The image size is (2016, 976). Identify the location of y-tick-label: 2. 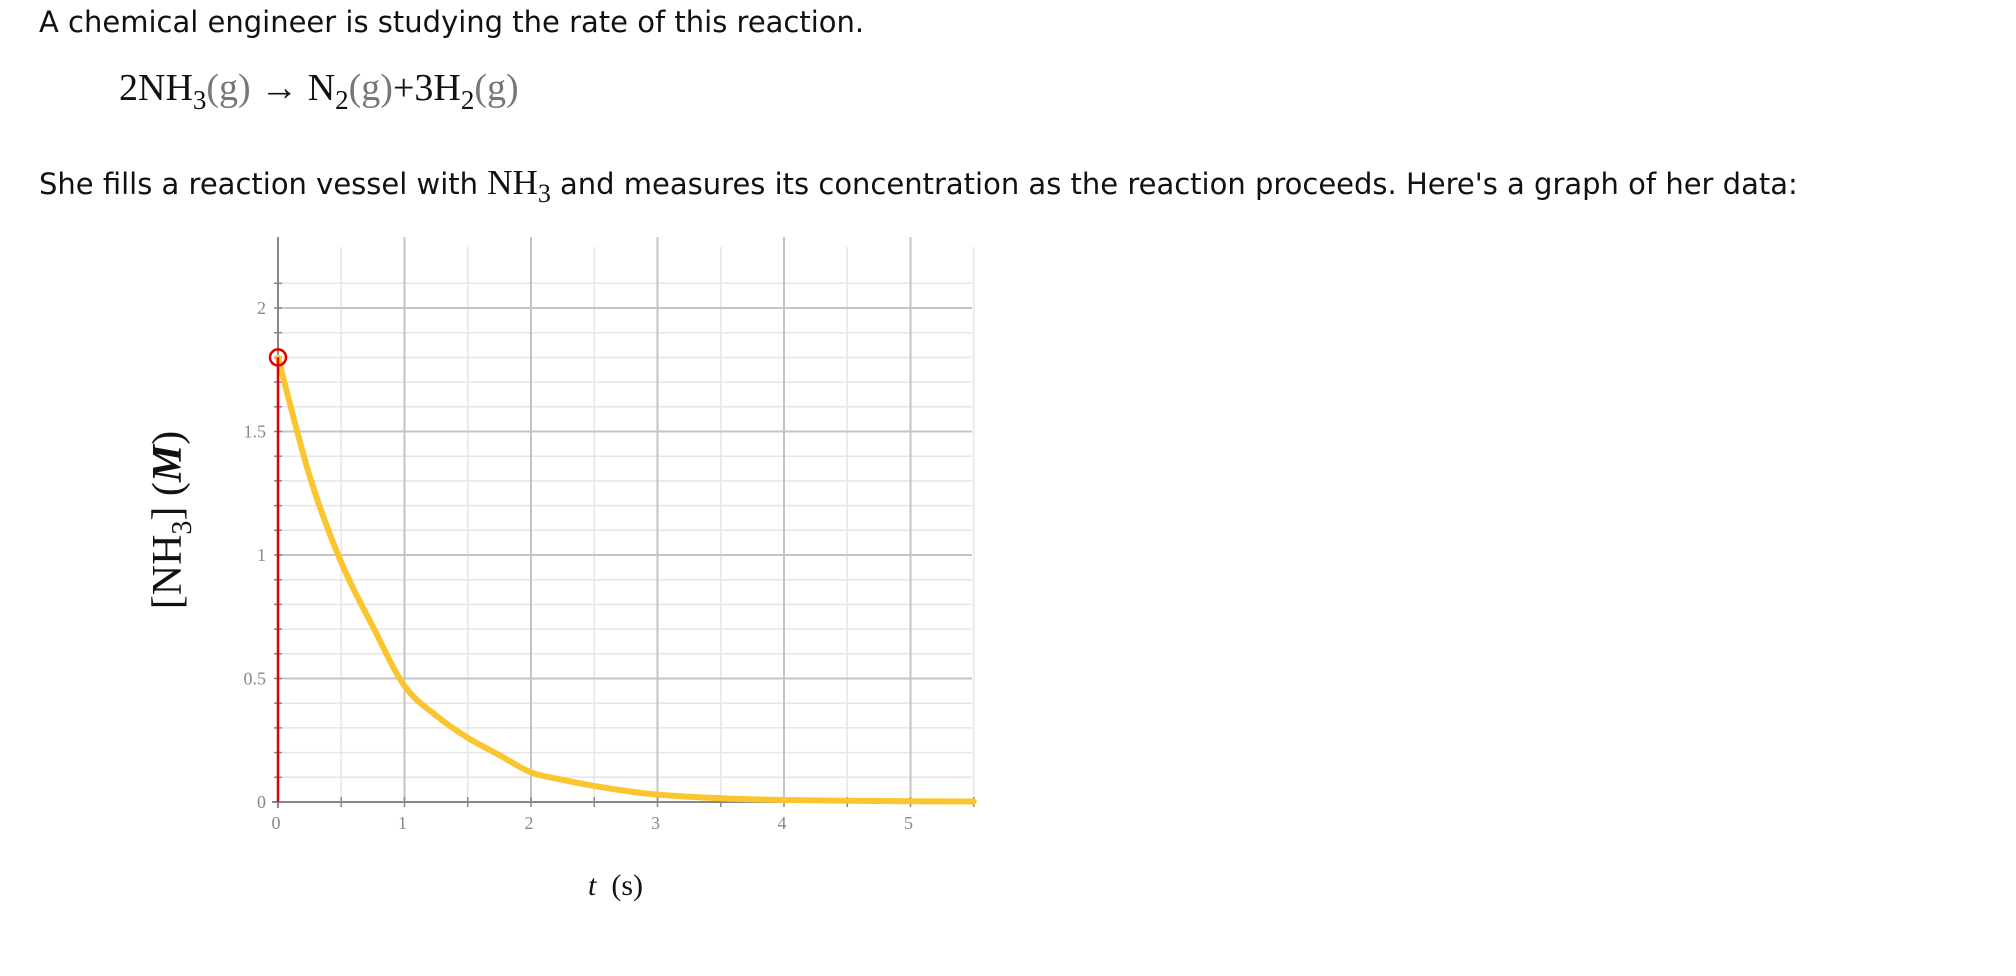
(261, 308).